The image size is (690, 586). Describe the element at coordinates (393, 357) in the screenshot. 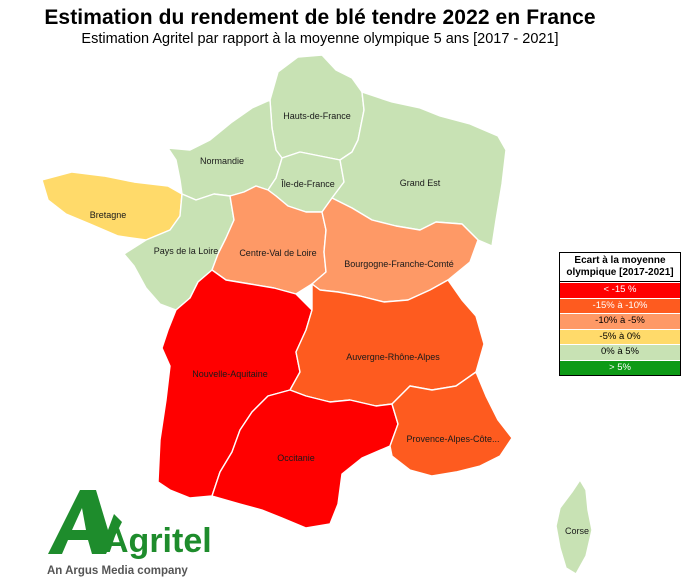

I see `label-auvergne-rhone-alpes: Auvergne-Rhône-Alpes` at that location.